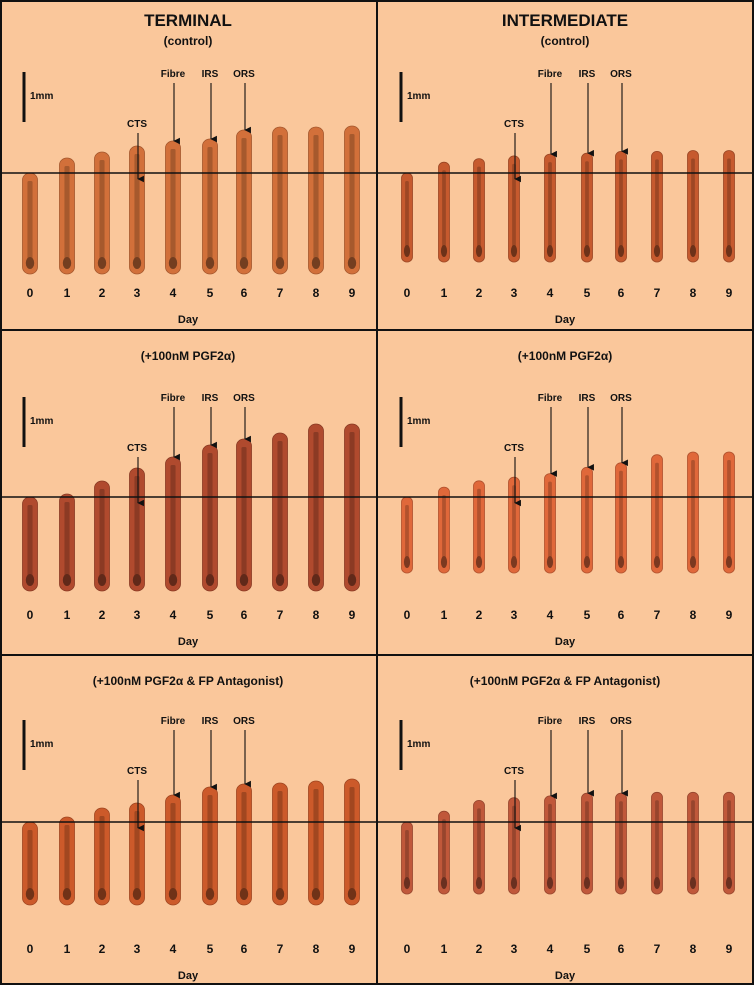 The height and width of the screenshot is (990, 754). What do you see at coordinates (565, 41) in the screenshot?
I see `condition-label: (control)` at bounding box center [565, 41].